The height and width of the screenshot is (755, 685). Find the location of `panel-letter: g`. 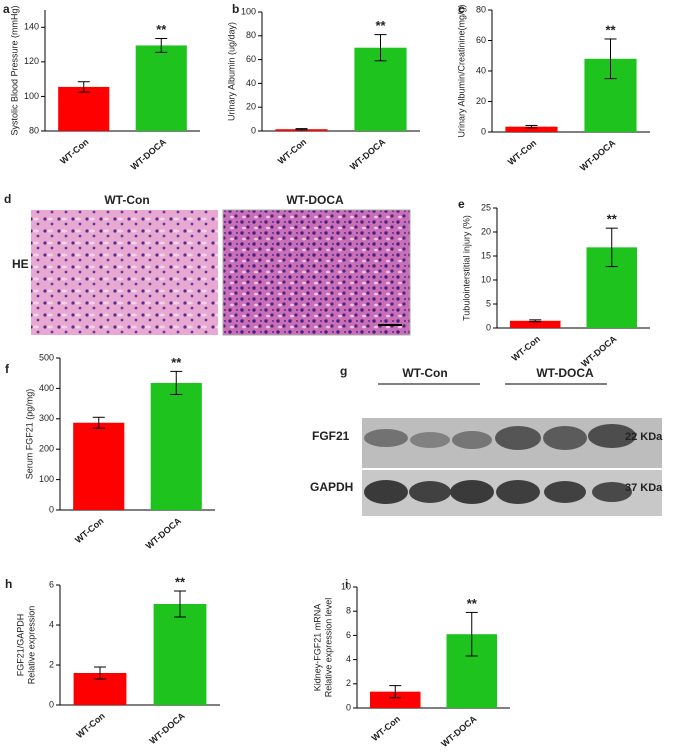

panel-letter: g is located at coordinates (343, 371).